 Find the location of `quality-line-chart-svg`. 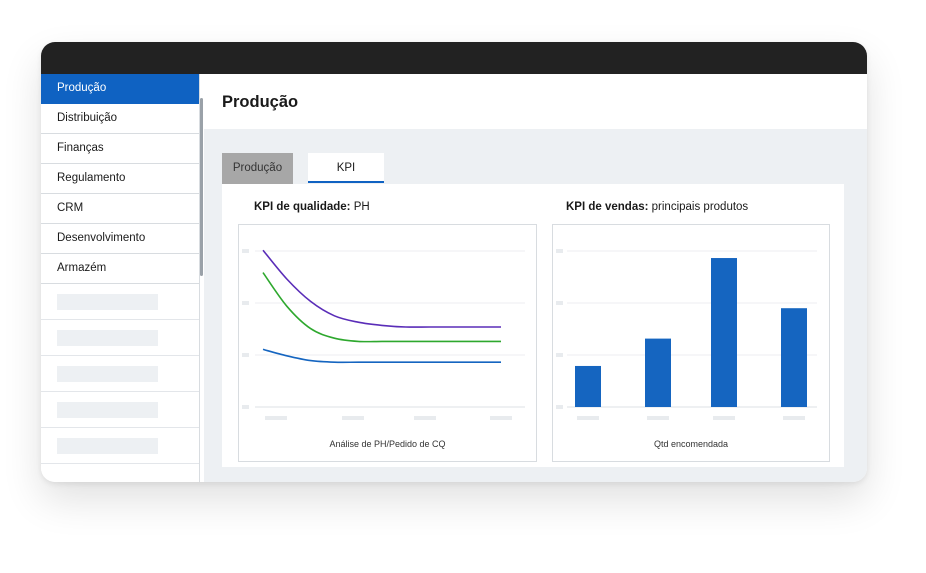

quality-line-chart-svg is located at coordinates (383, 334).